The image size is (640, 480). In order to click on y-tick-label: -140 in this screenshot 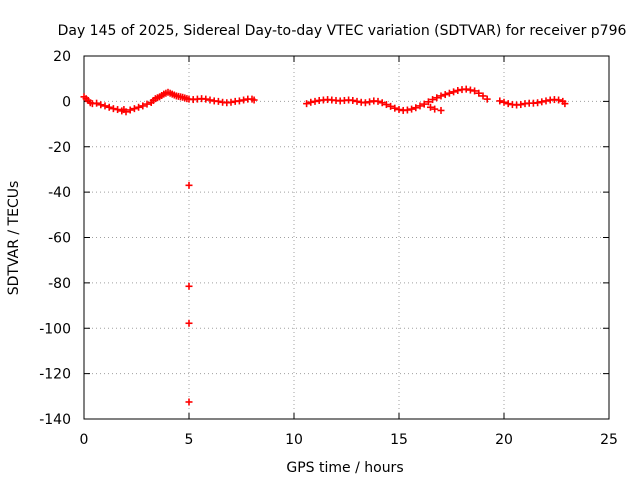, I will do `click(55, 420)`.